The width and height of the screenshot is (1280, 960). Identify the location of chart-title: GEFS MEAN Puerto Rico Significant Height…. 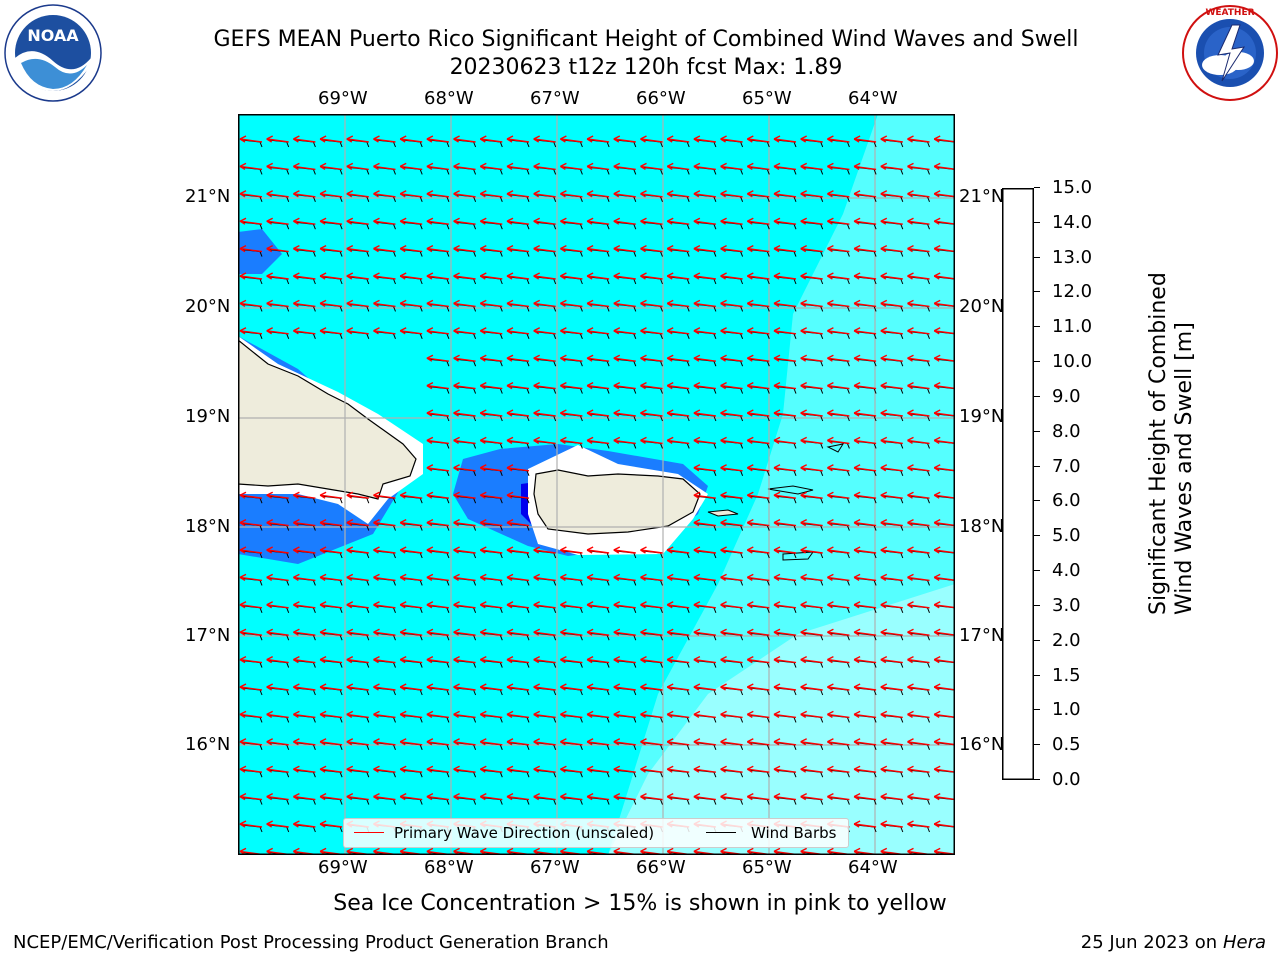
(646, 39).